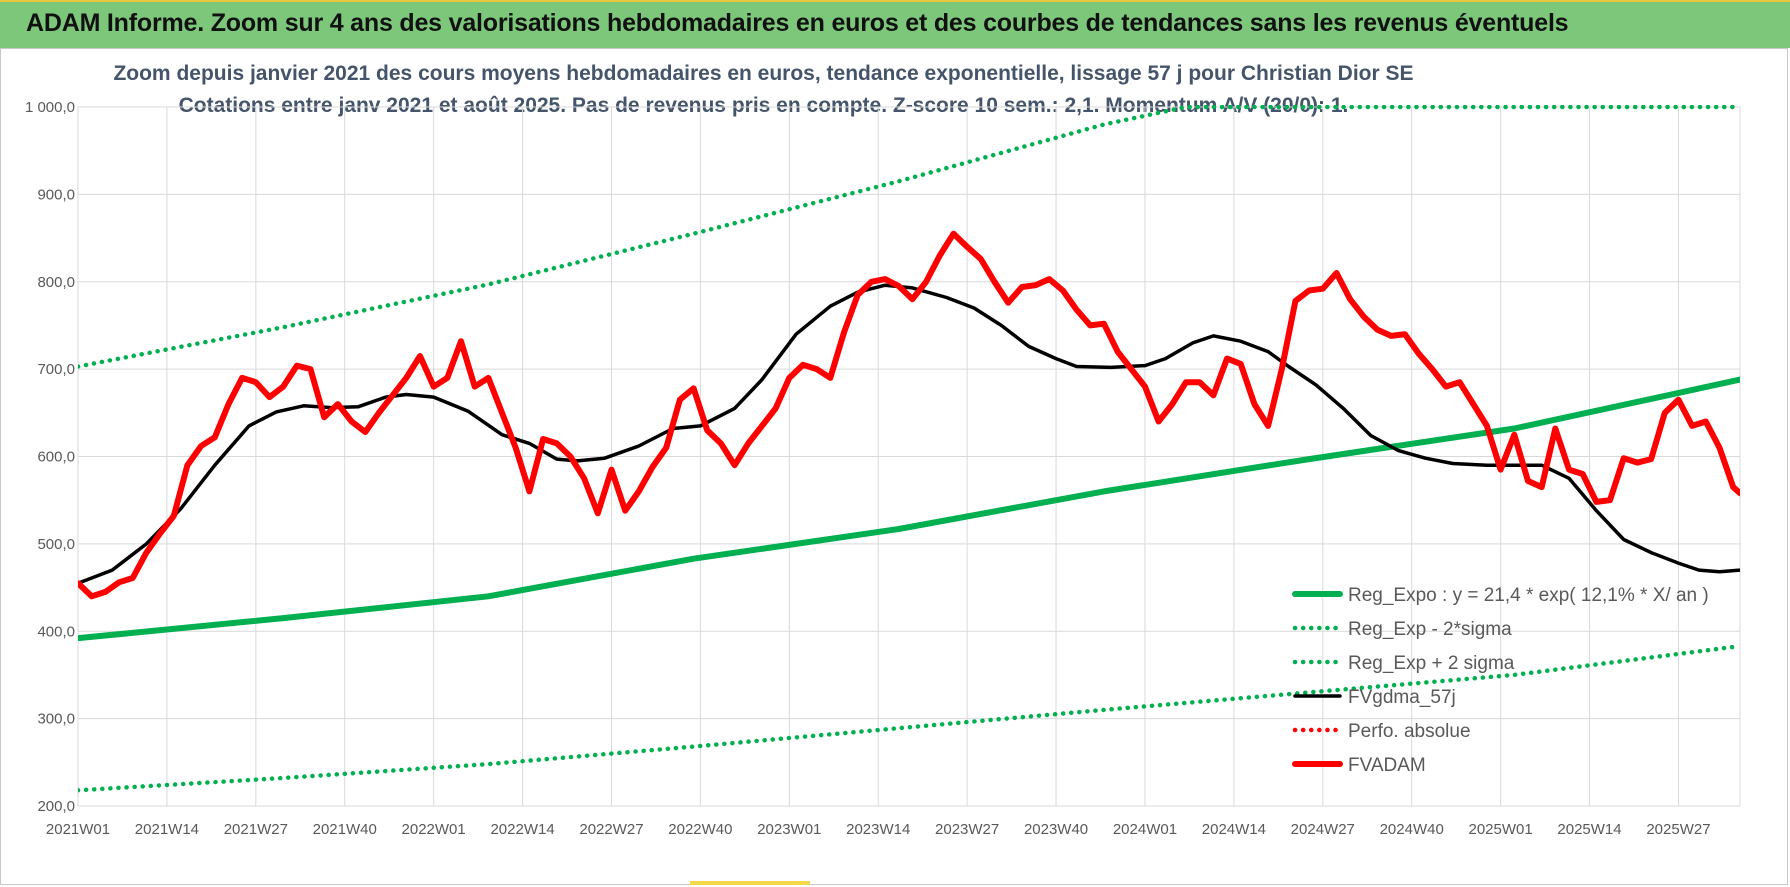 The image size is (1790, 887). What do you see at coordinates (56, 719) in the screenshot?
I see `y-tick-label: 300,0` at bounding box center [56, 719].